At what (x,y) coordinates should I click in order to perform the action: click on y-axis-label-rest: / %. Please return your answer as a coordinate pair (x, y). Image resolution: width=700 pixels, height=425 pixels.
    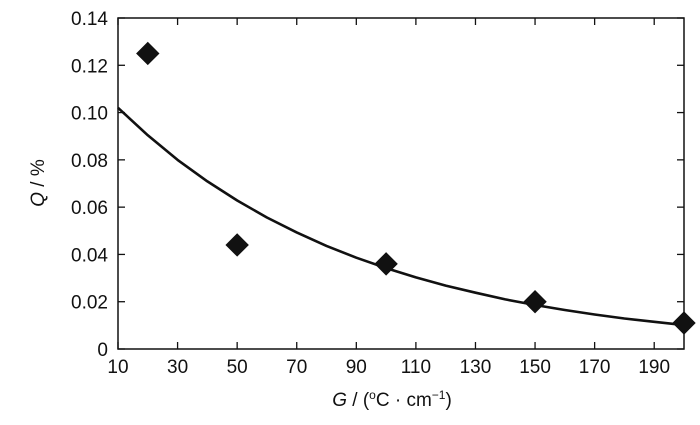
    Looking at the image, I should click on (38, 175).